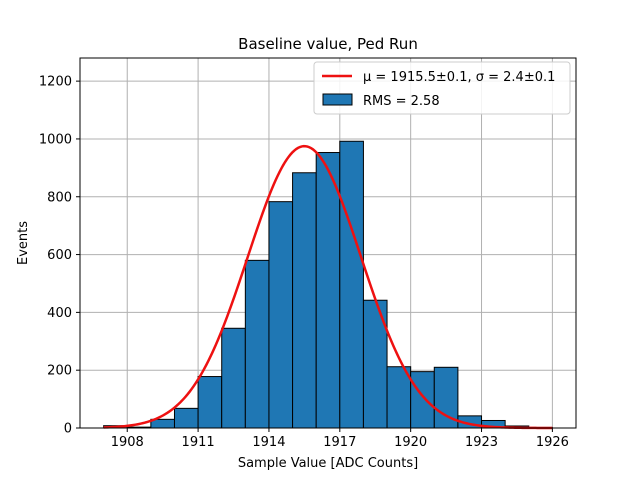  Describe the element at coordinates (68, 429) in the screenshot. I see `y-tick-label: 0` at that location.